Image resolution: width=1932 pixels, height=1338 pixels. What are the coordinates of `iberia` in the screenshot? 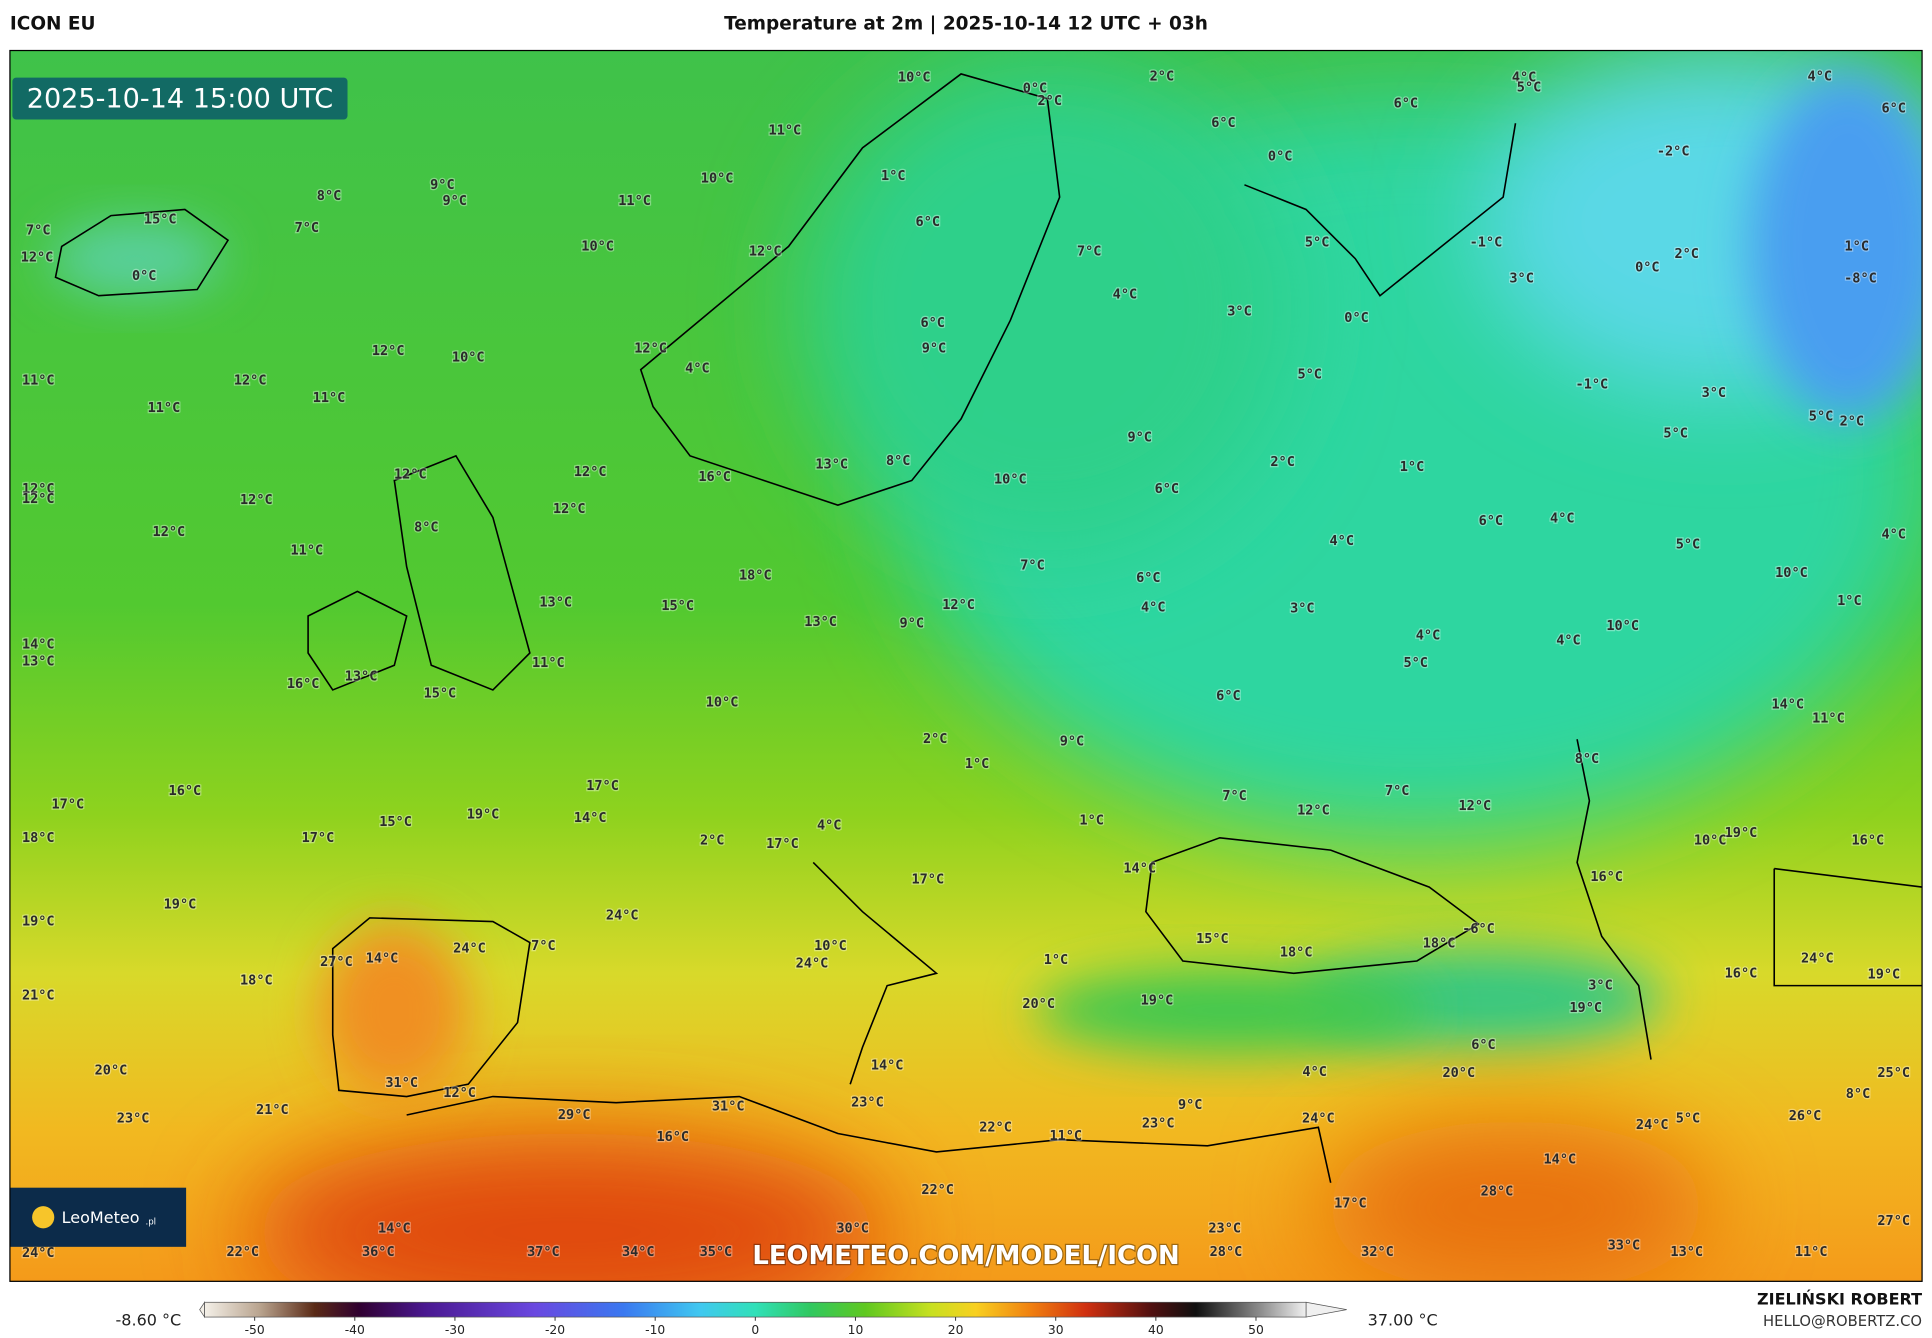 It's located at (394, 1010).